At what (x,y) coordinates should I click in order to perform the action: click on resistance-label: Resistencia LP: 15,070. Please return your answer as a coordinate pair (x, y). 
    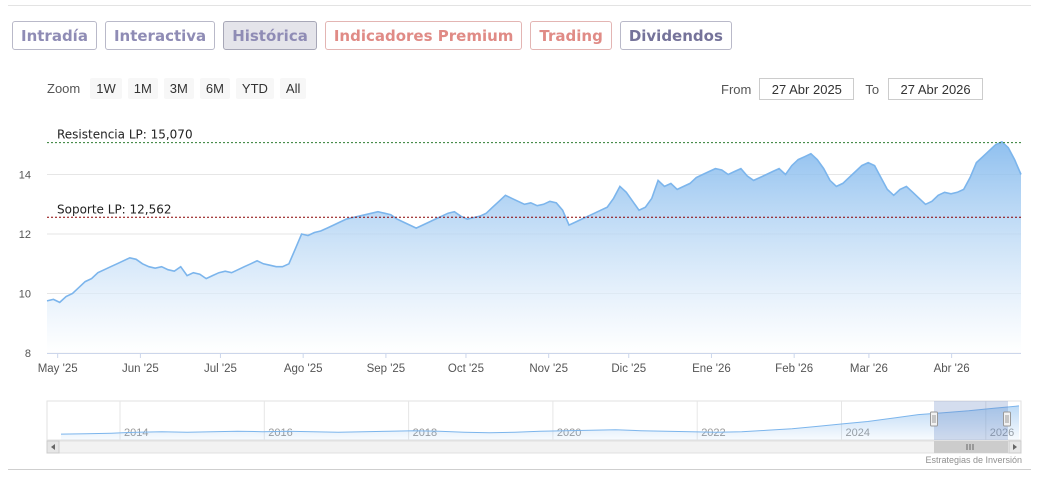
    Looking at the image, I should click on (125, 135).